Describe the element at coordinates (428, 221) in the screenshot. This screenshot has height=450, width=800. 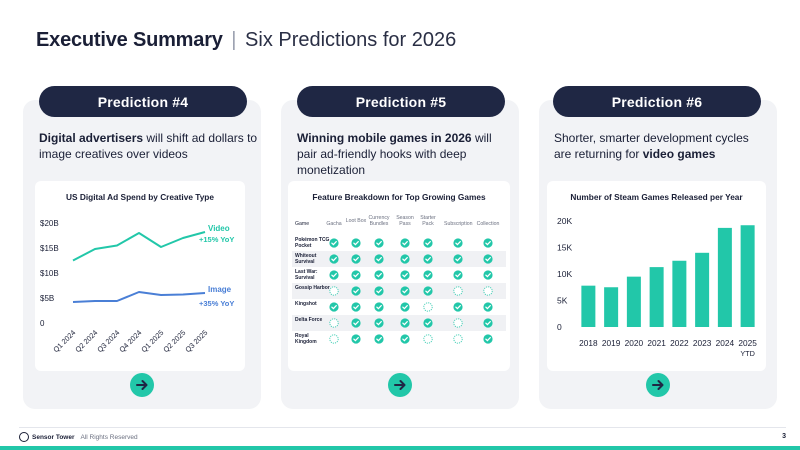
I see `table-column-header: Starter Pack` at that location.